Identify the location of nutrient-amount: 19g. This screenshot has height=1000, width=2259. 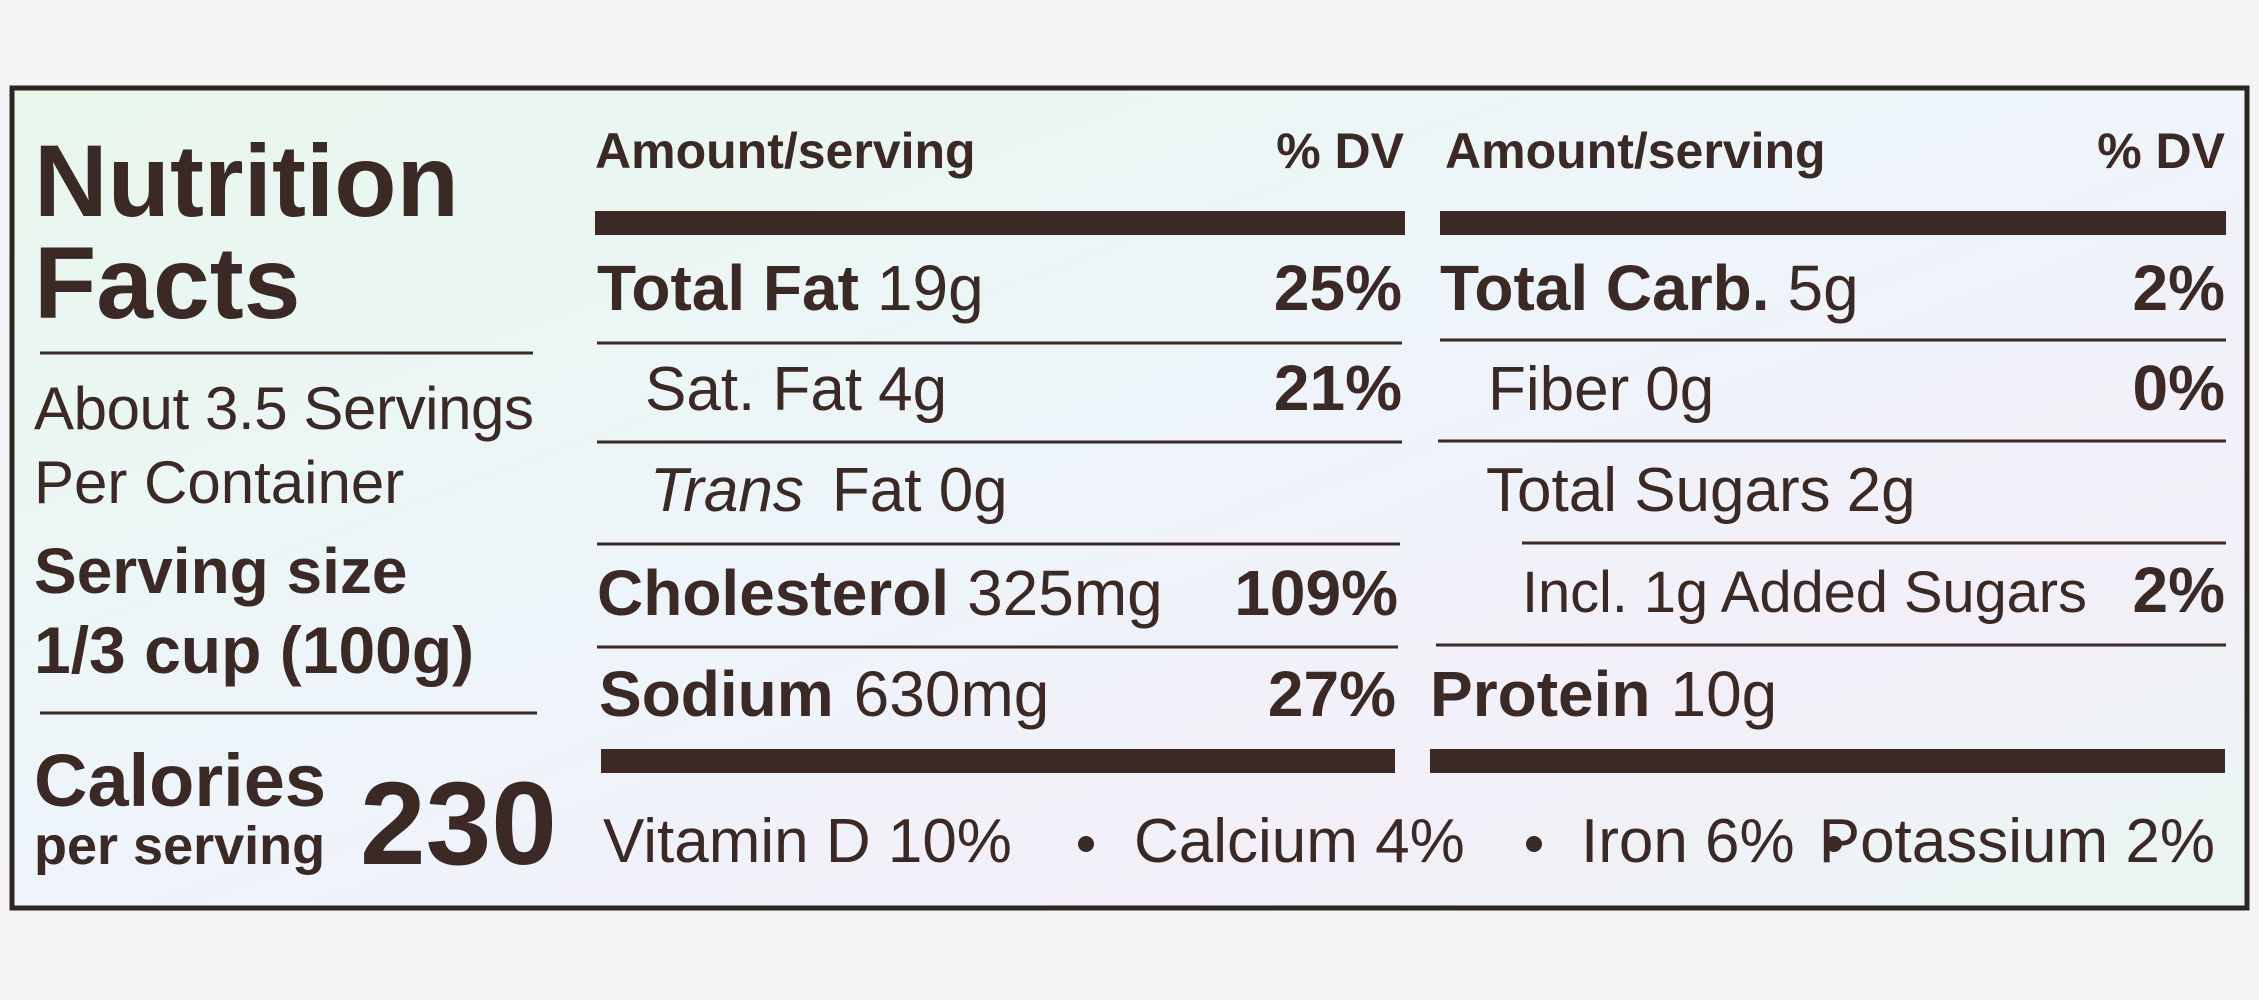
(930, 288).